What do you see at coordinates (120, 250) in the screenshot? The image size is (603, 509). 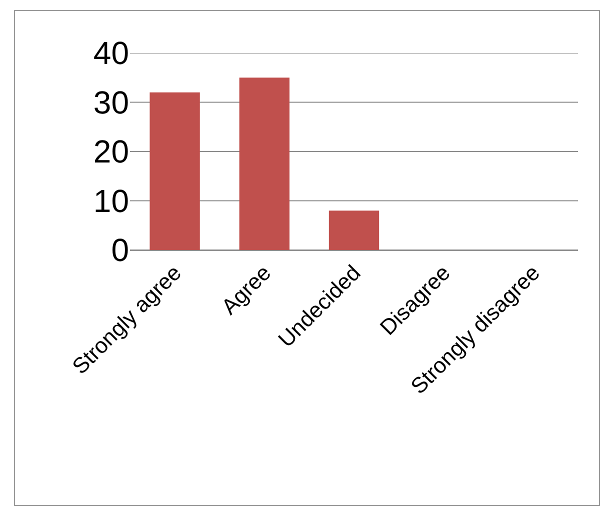 I see `y-tick-label: 0` at bounding box center [120, 250].